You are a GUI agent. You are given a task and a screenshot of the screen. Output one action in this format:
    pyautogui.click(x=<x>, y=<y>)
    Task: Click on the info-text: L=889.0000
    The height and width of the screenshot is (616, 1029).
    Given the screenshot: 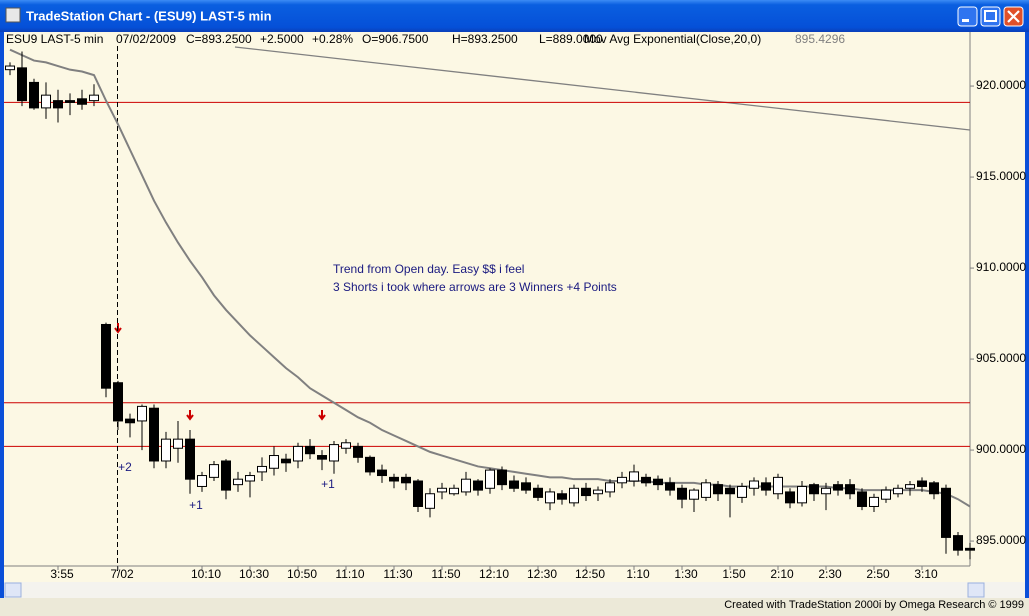 What is the action you would take?
    pyautogui.click(x=571, y=39)
    